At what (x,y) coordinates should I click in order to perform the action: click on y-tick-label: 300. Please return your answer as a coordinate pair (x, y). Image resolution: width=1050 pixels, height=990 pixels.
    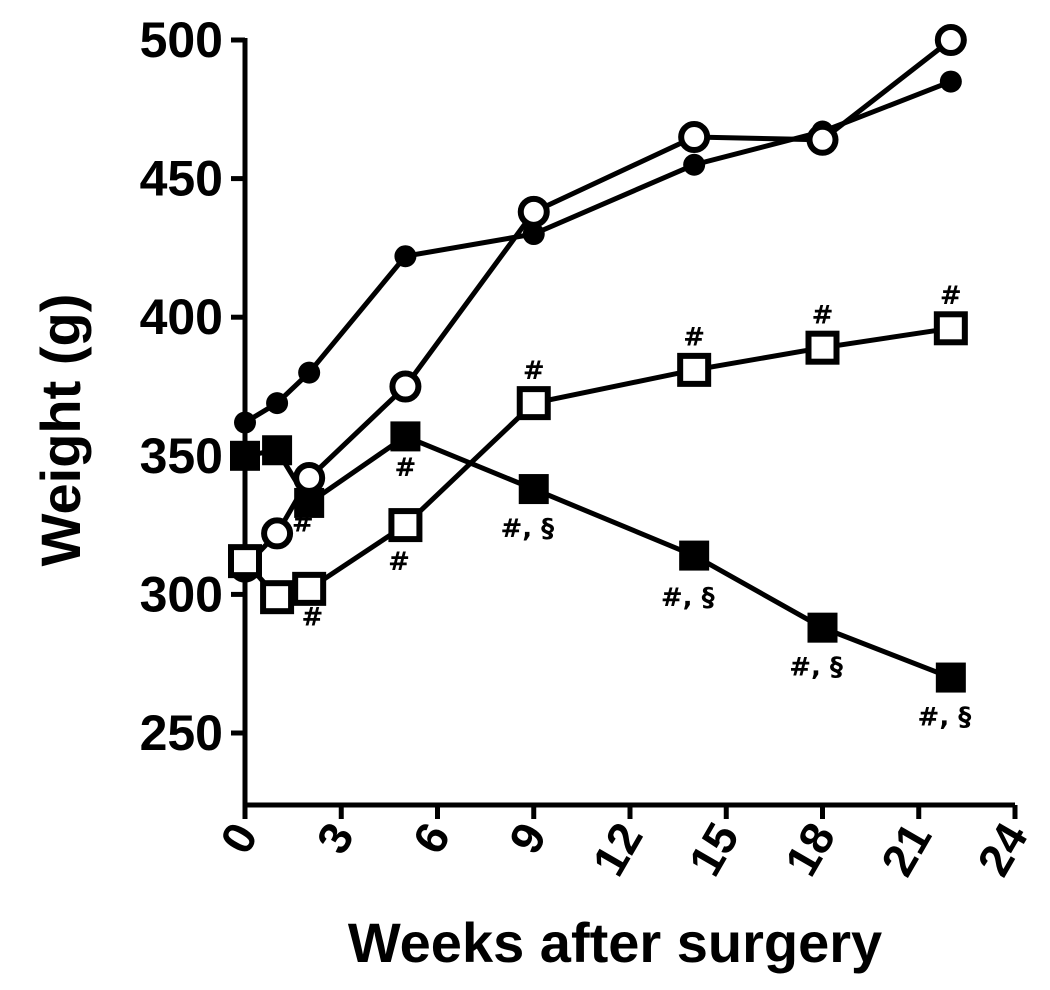
    Looking at the image, I should click on (181, 594).